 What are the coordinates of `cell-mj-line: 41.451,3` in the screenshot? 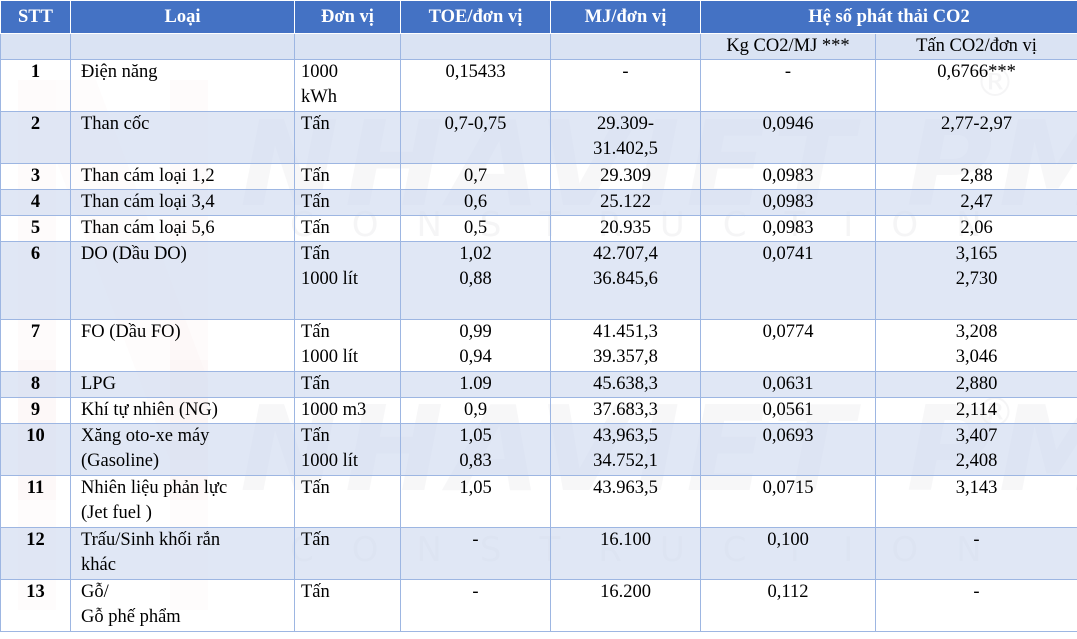 It's located at (625, 332).